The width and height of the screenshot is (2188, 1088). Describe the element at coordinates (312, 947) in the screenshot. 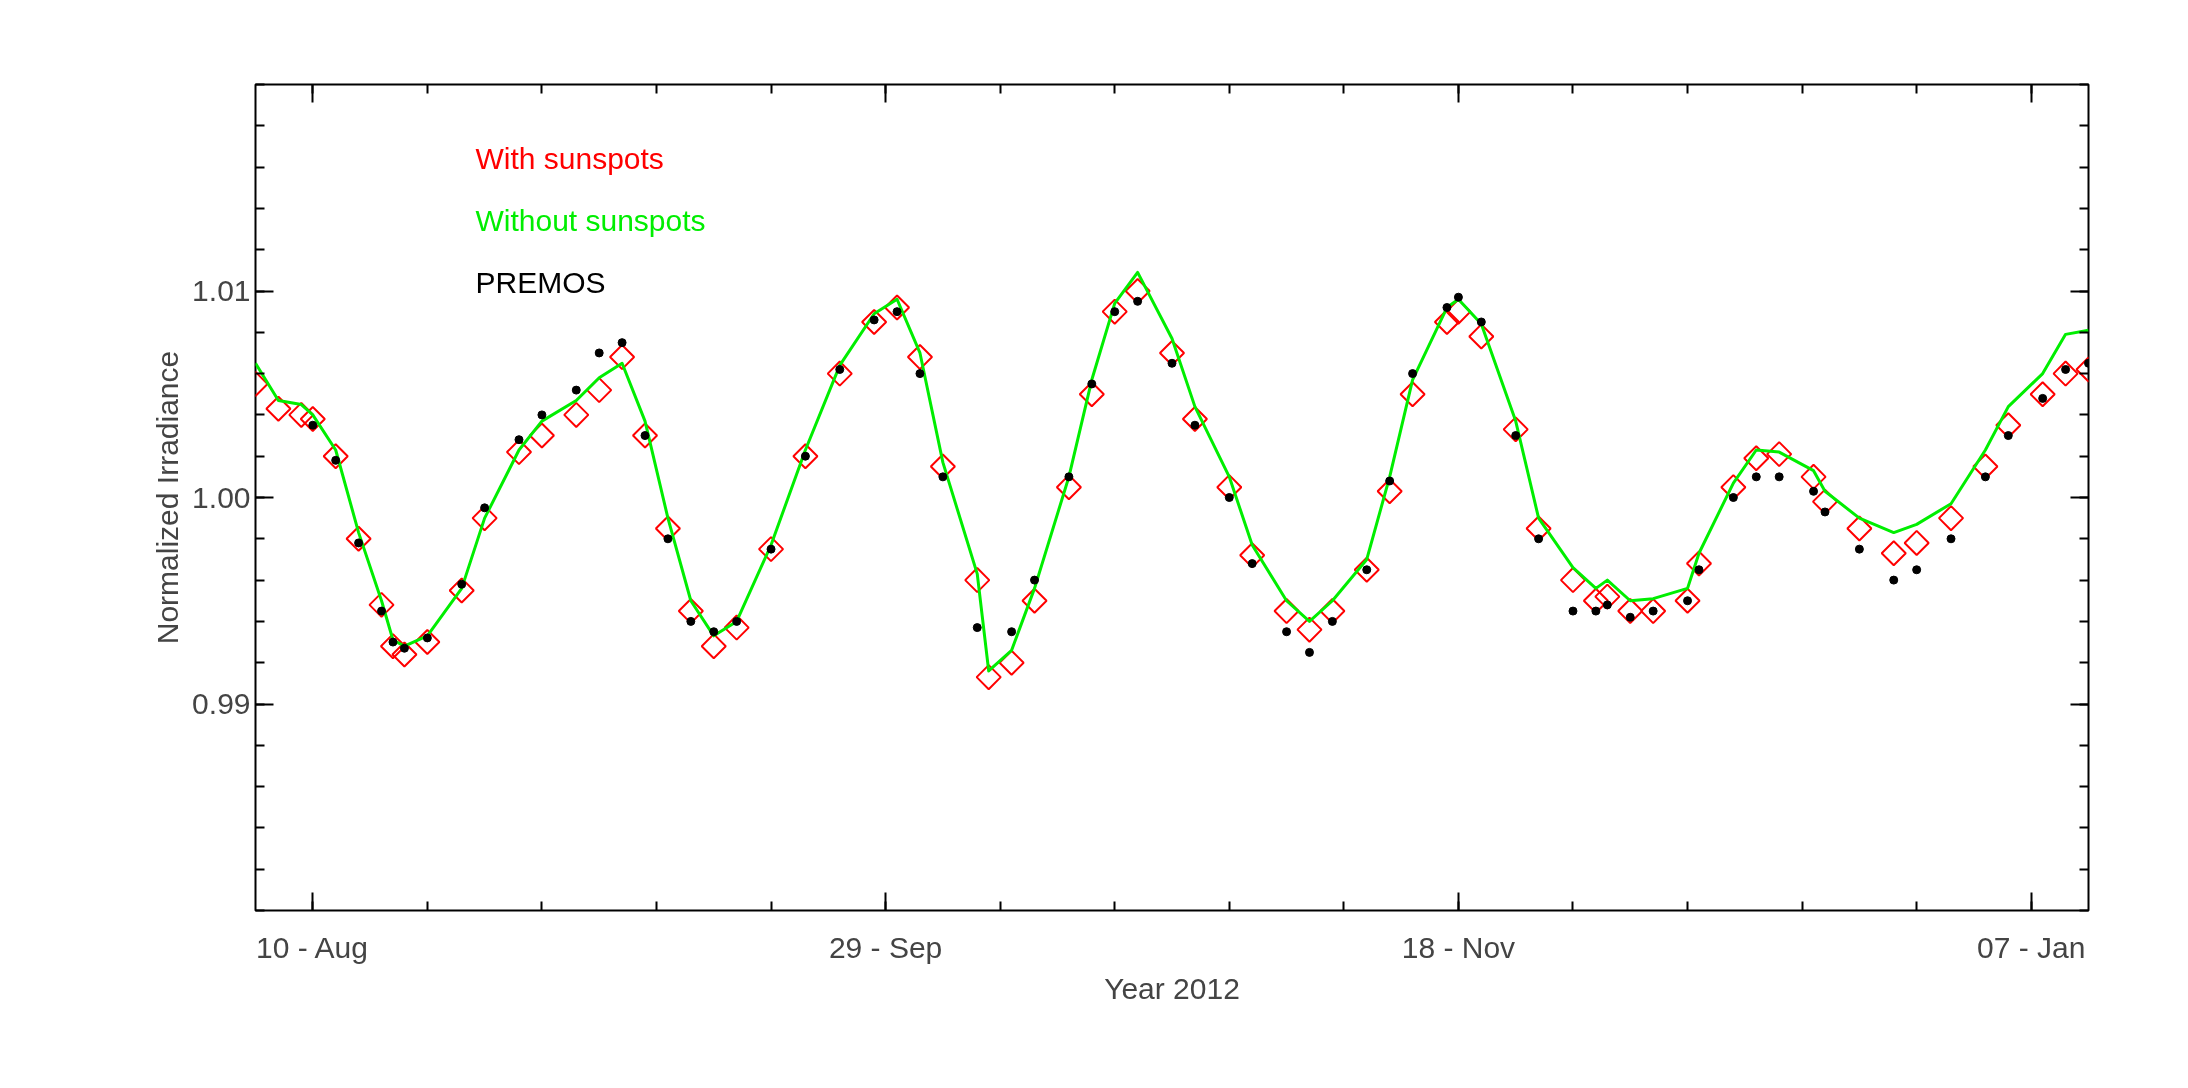

I see `x-tick-label: 10 - Aug` at that location.